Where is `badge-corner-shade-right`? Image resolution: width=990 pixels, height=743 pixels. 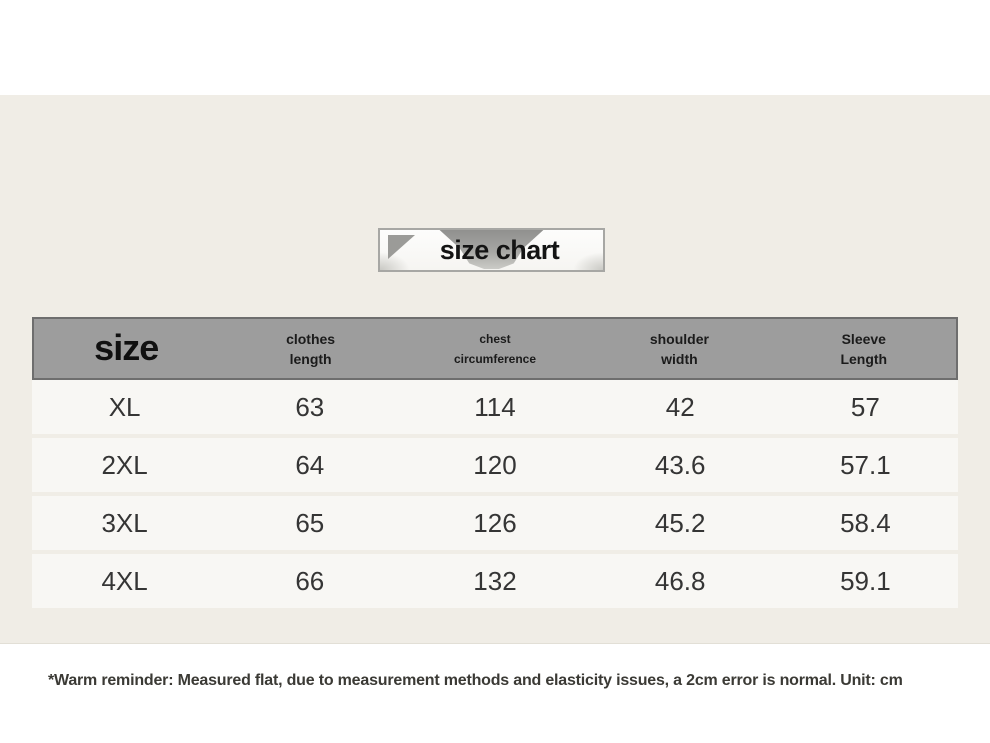
badge-corner-shade-right is located at coordinates (588, 261).